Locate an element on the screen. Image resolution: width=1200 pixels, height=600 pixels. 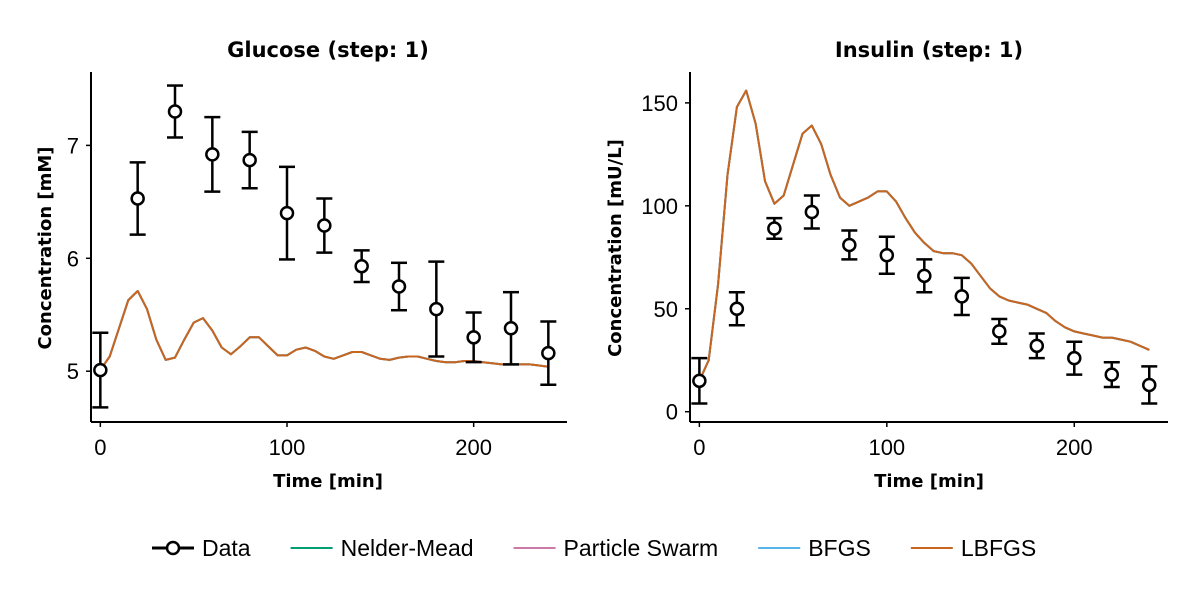
insulin-y-axis-label: Concentration [mU/L] is located at coordinates (615, 248).